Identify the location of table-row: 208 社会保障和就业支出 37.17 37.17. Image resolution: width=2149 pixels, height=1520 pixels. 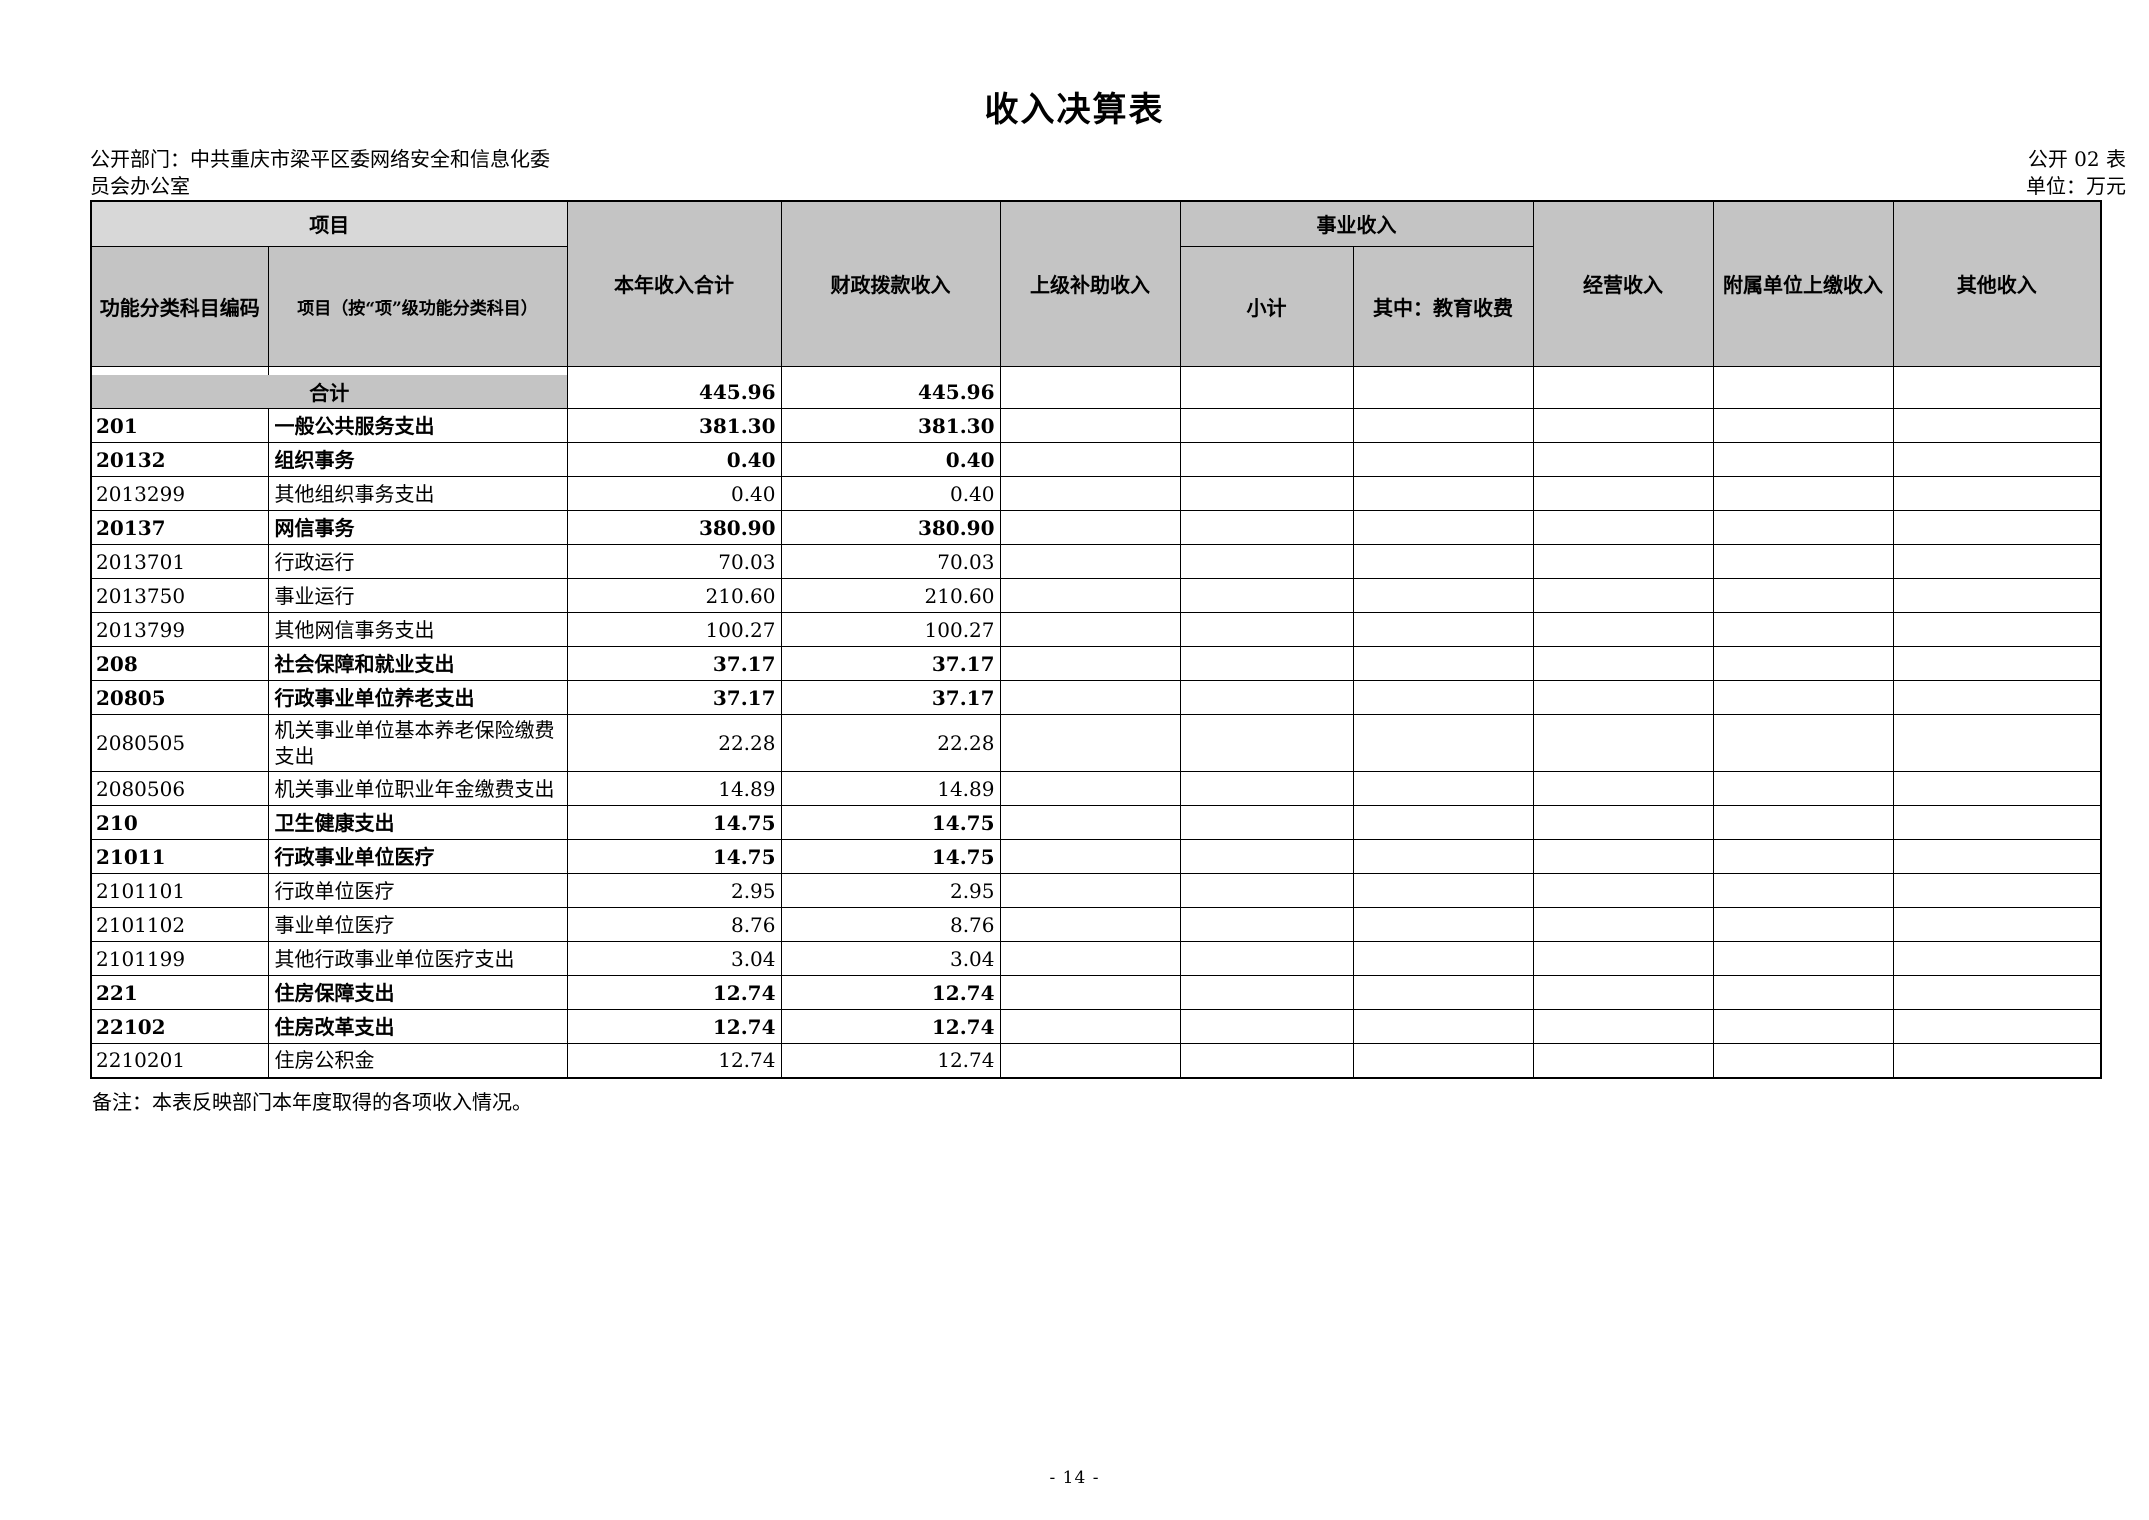
(1096, 663).